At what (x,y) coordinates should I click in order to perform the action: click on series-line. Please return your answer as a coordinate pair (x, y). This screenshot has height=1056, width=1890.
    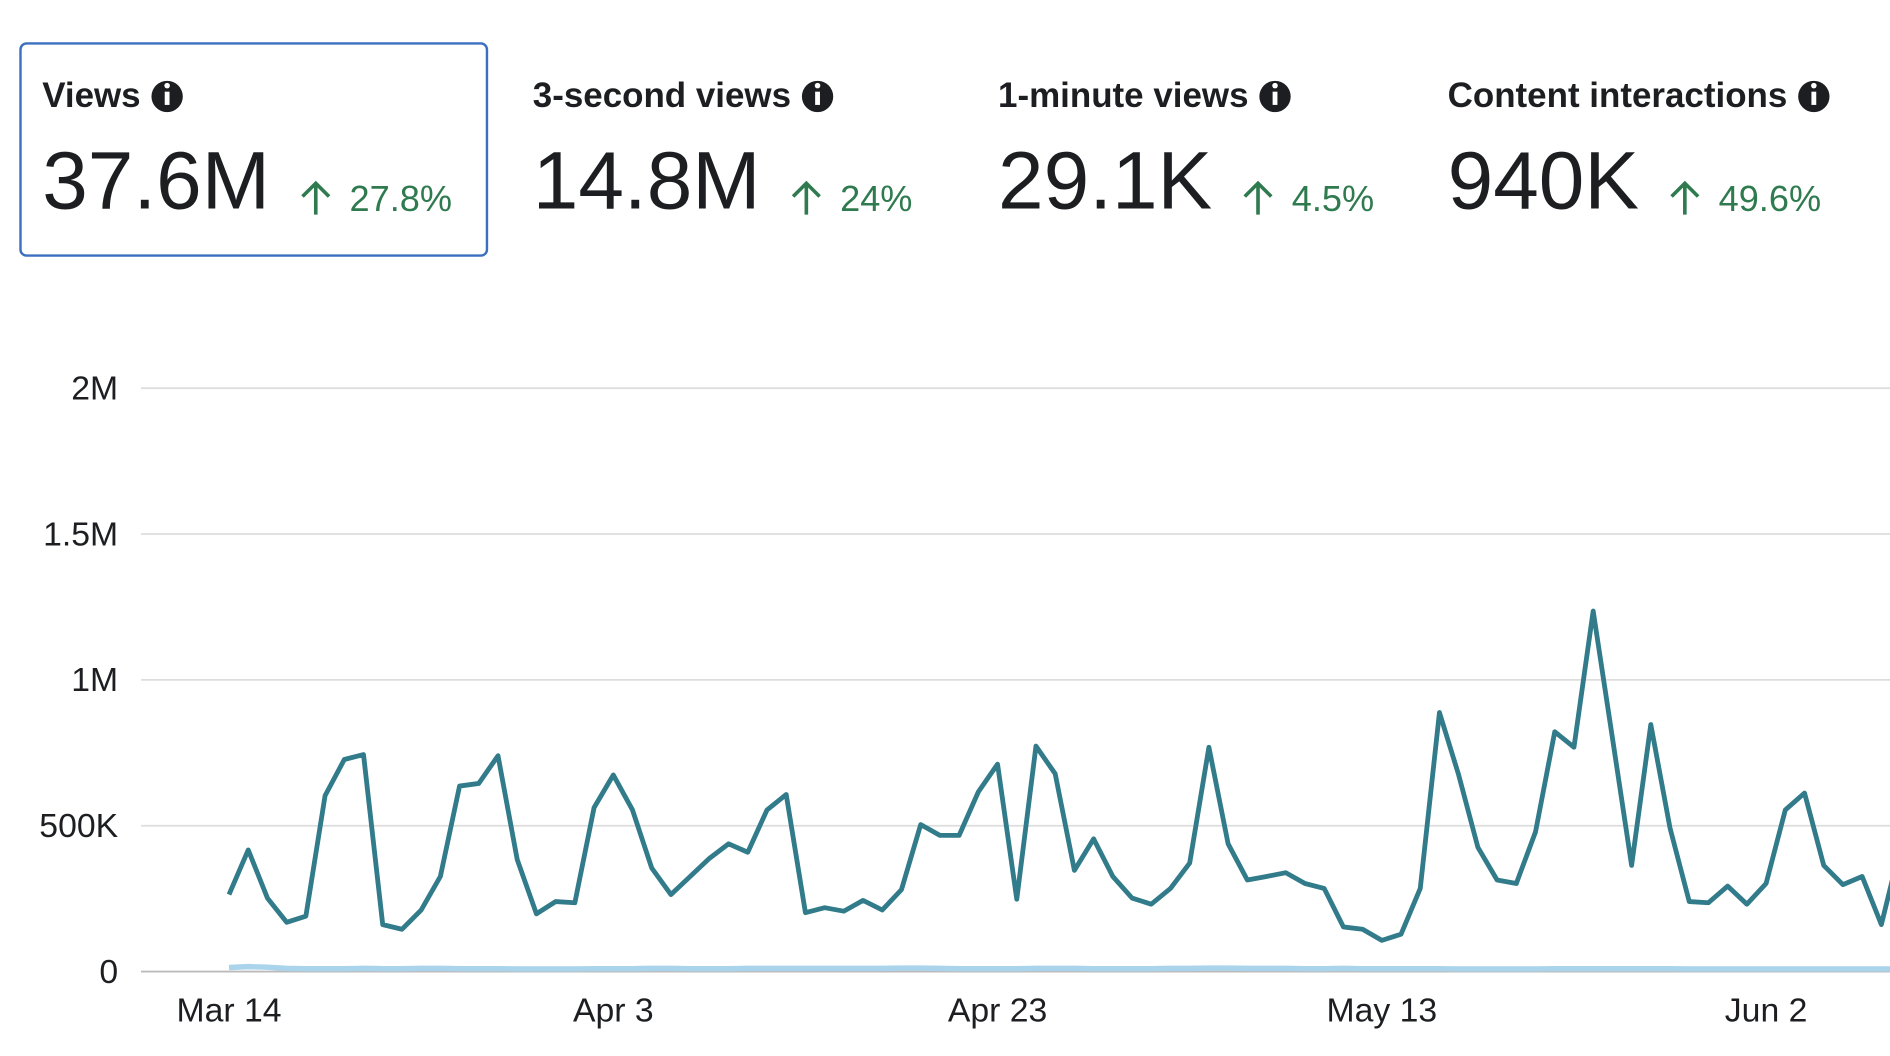
    Looking at the image, I should click on (1059, 967).